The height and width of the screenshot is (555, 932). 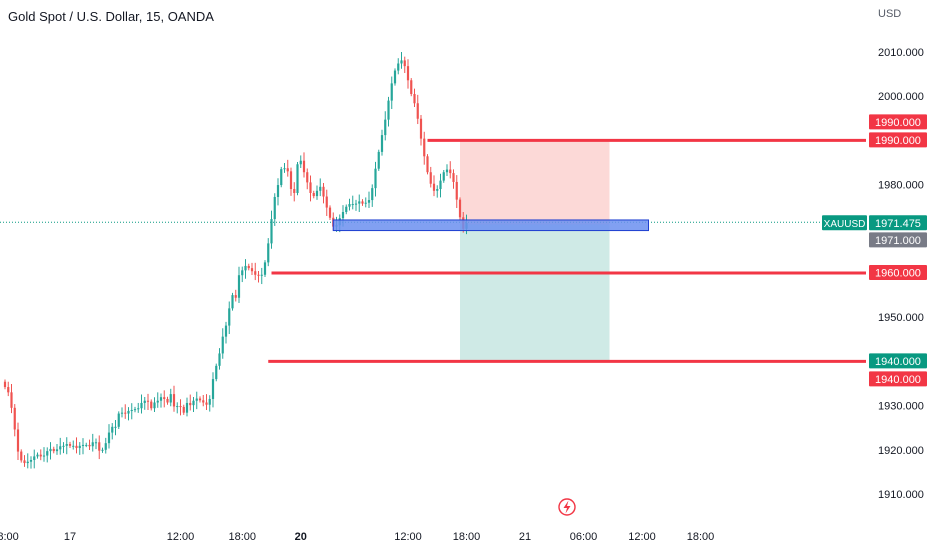 I want to click on stop-badge-upper-bg, so click(x=898, y=122).